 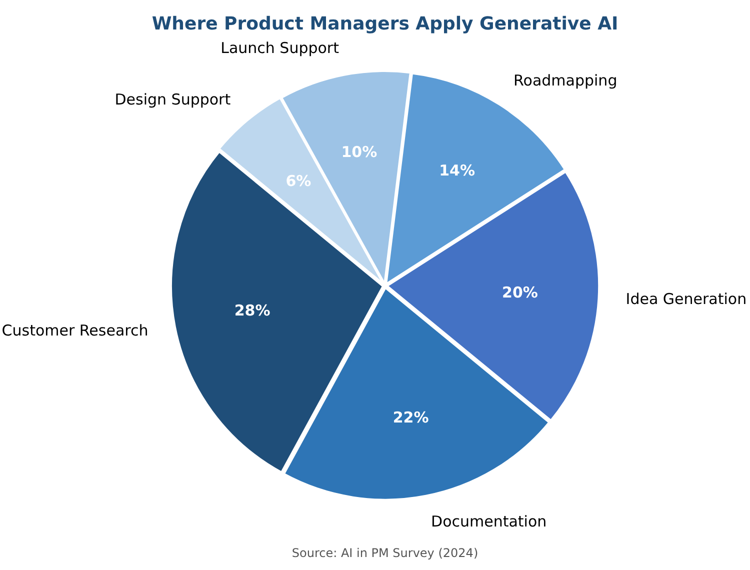 I want to click on data-label: 20%, so click(x=520, y=293).